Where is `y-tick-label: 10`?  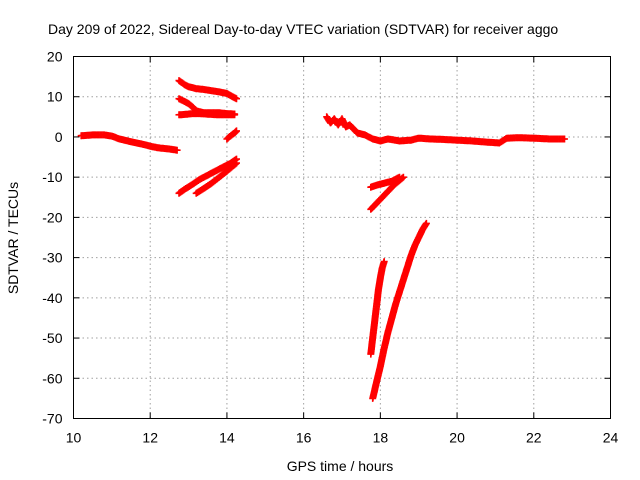
y-tick-label: 10 is located at coordinates (55, 97).